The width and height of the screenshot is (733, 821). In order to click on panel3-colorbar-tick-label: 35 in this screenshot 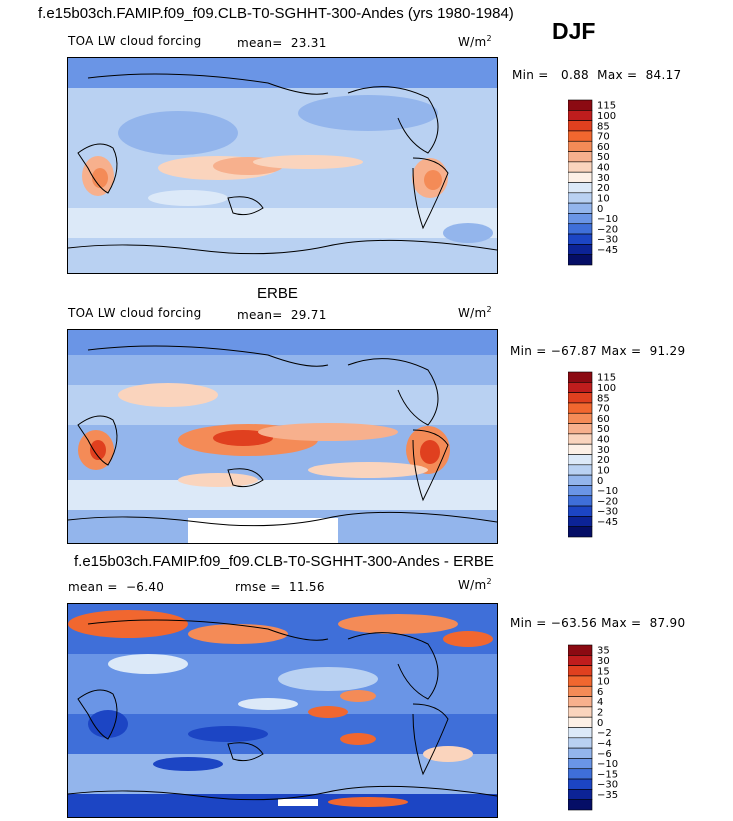, I will do `click(603, 651)`.